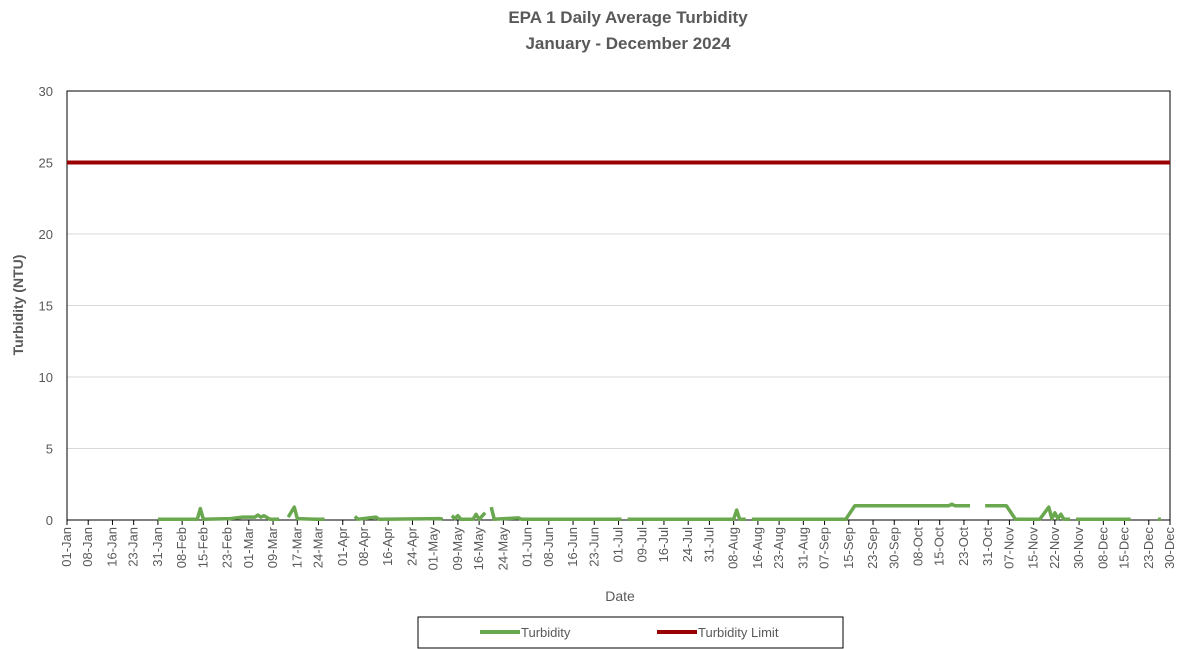 Image resolution: width=1189 pixels, height=649 pixels. I want to click on y-tick-label: 5, so click(49, 449).